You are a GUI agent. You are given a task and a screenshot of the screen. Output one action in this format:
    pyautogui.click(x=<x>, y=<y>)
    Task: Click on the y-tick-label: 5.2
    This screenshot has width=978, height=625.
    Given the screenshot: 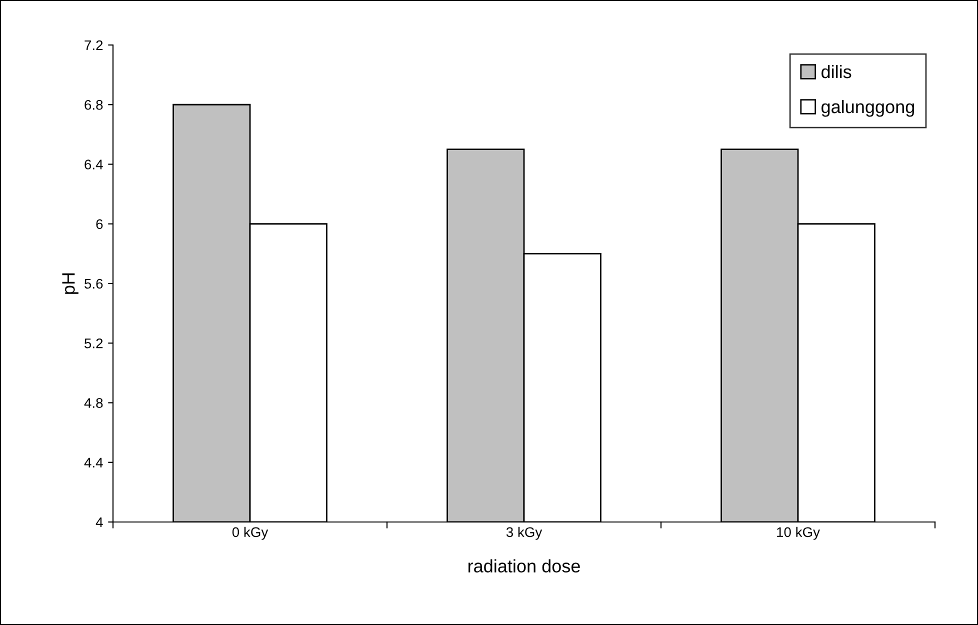 What is the action you would take?
    pyautogui.click(x=93, y=343)
    